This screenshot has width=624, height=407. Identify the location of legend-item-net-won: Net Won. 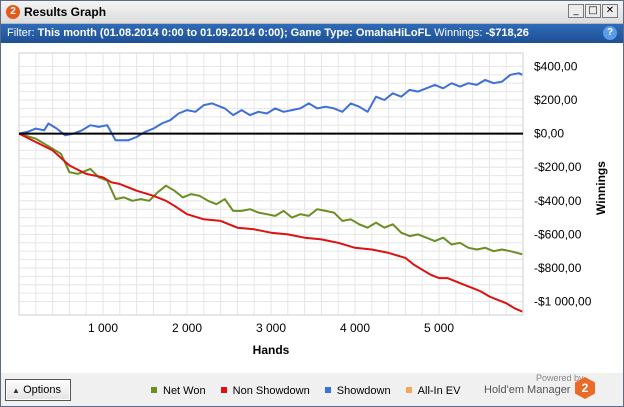
(178, 391).